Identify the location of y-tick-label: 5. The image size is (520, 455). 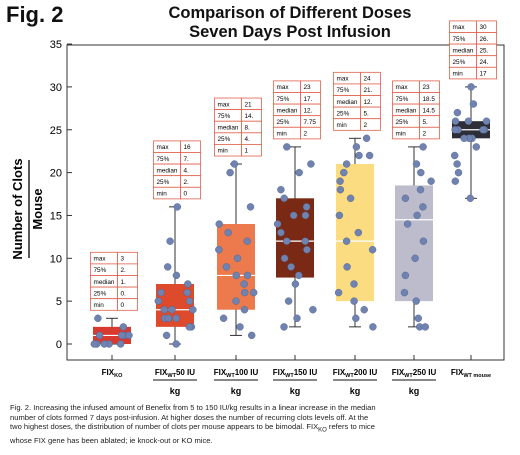
(59, 302).